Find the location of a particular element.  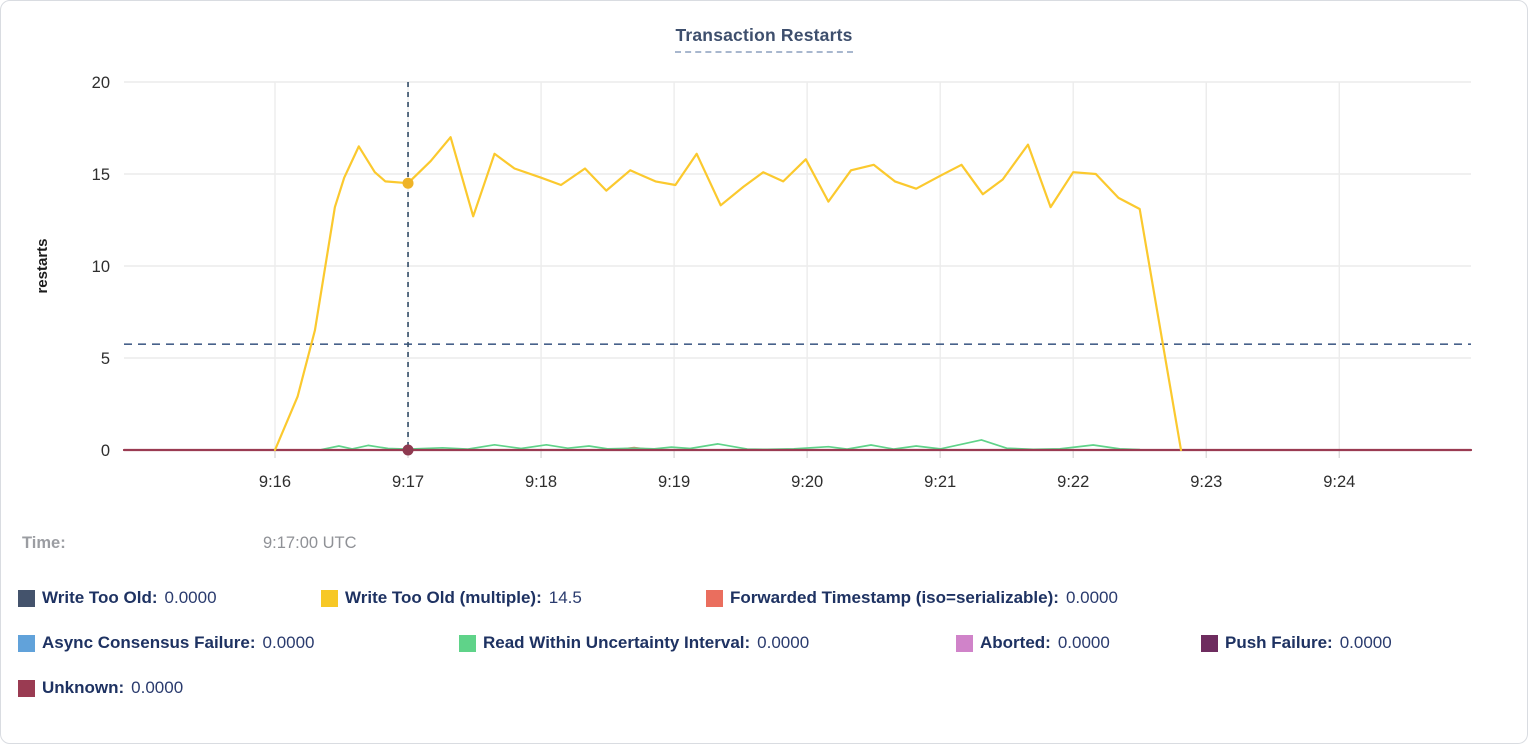

cursor-tooltip-row: Time: 9:17:00 UTC is located at coordinates (764, 547).